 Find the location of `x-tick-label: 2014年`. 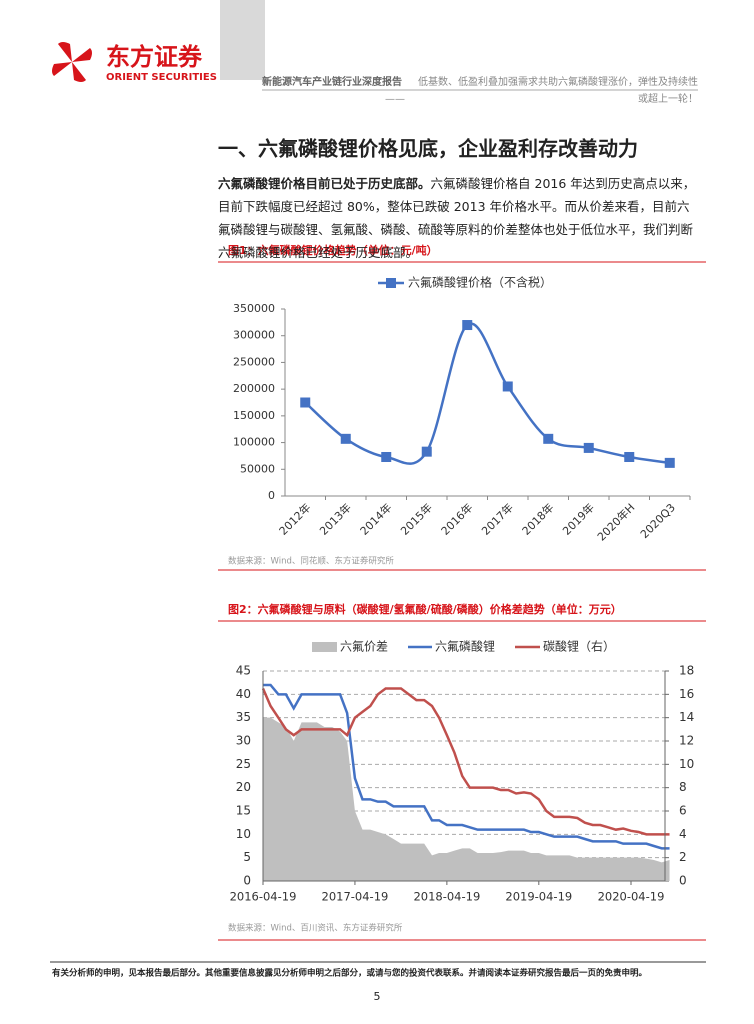

x-tick-label: 2014年 is located at coordinates (375, 518).